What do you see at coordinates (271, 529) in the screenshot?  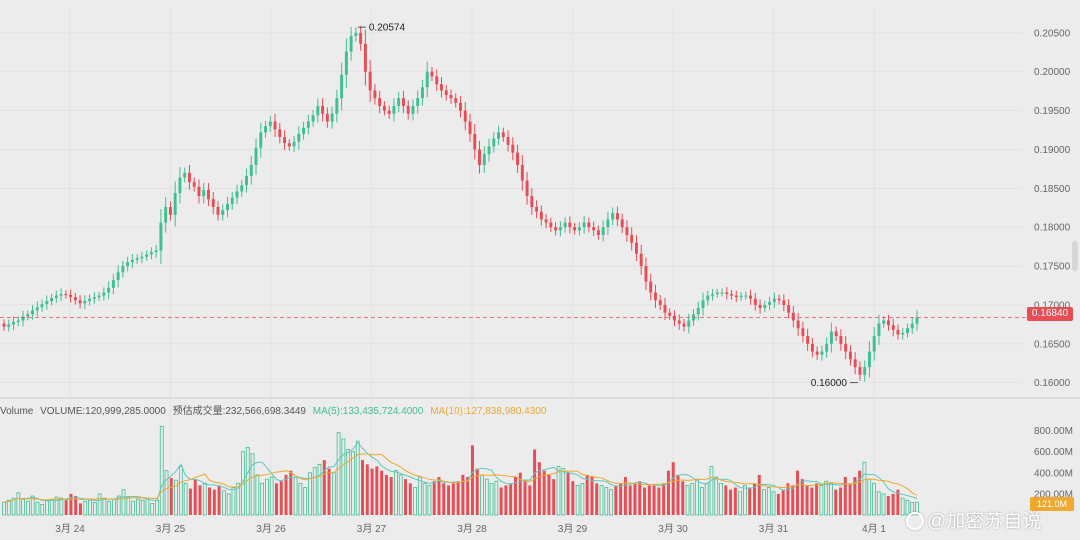 I see `time-tick-label: 3月 26` at bounding box center [271, 529].